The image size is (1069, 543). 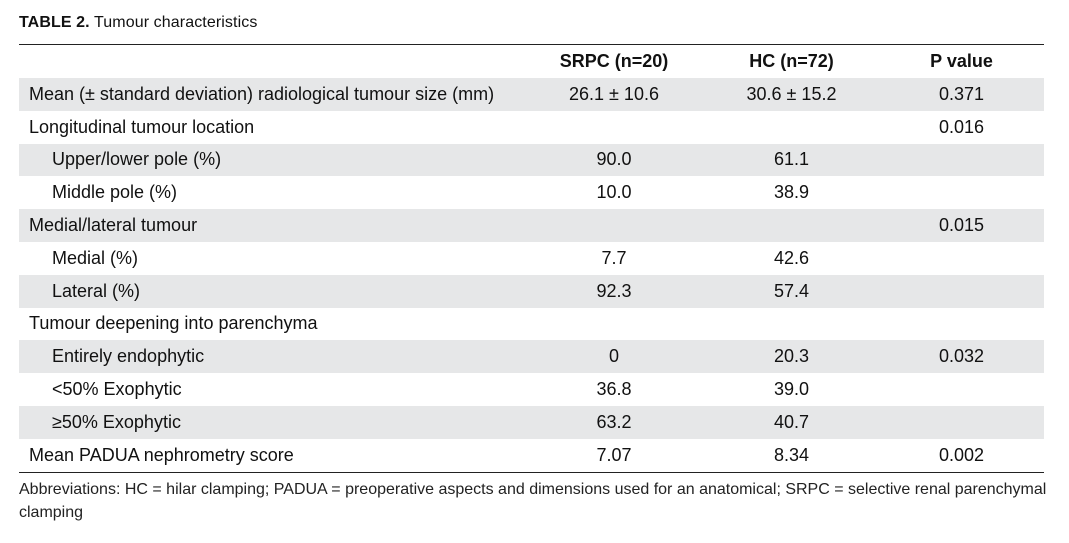 I want to click on table-row: Entirely endophytic 0 20.3 0.032, so click(x=531, y=357).